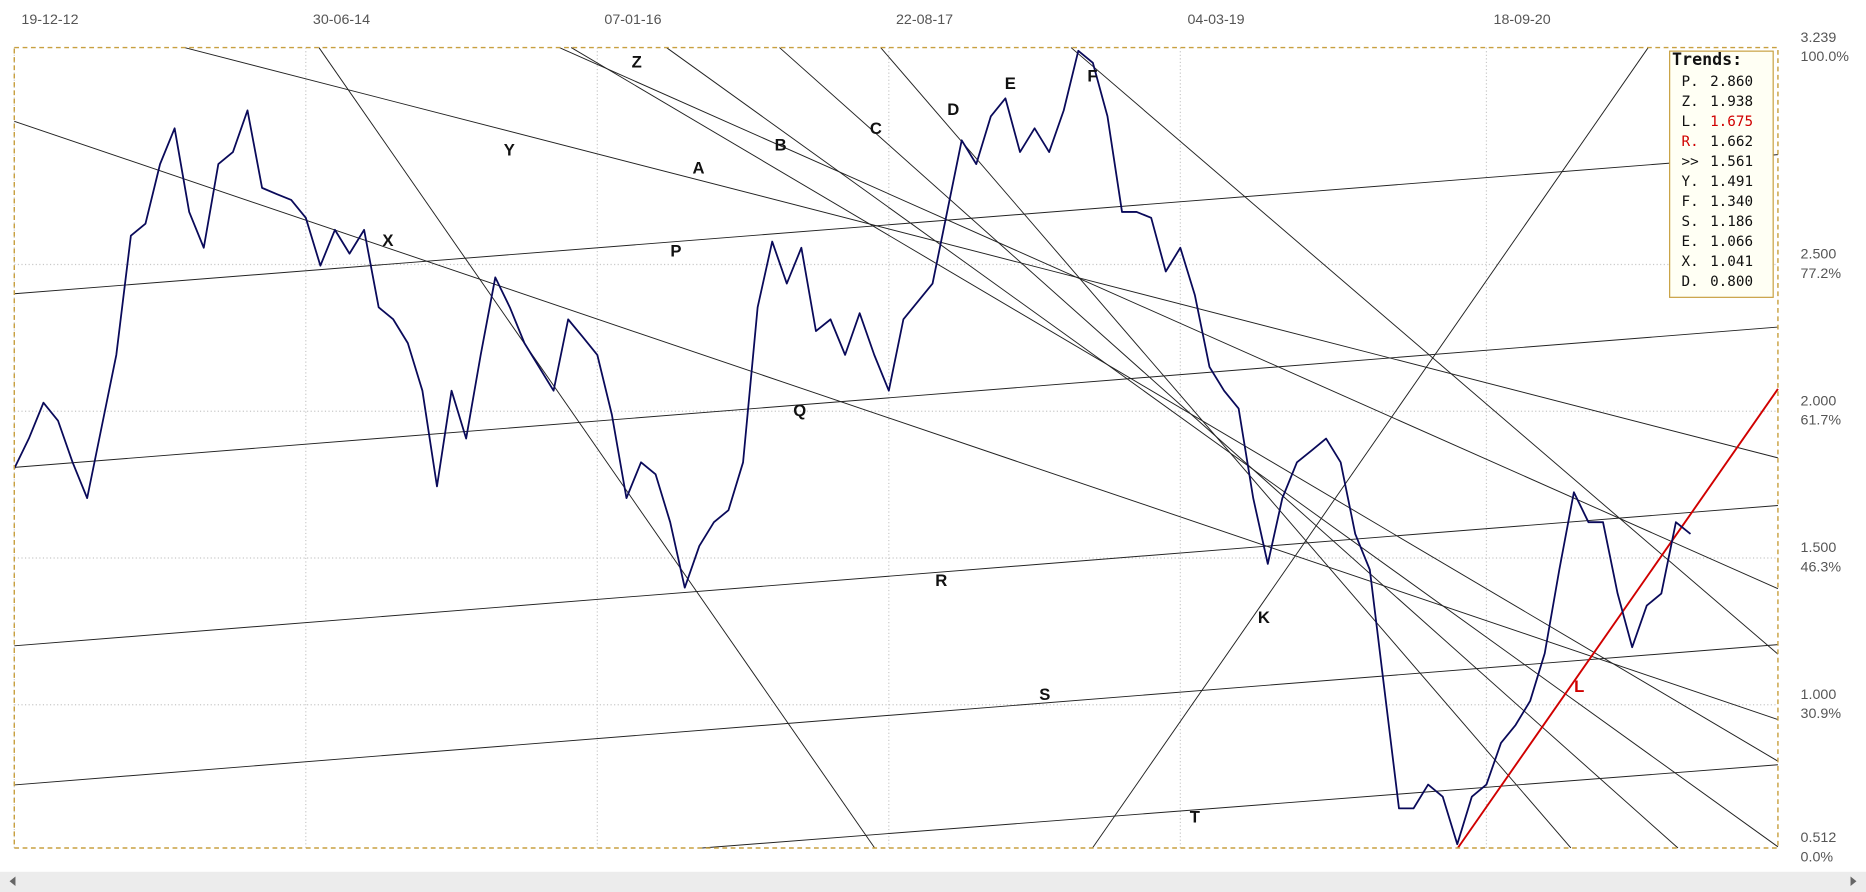  What do you see at coordinates (1819, 401) in the screenshot?
I see `y-tick-label: 2.000` at bounding box center [1819, 401].